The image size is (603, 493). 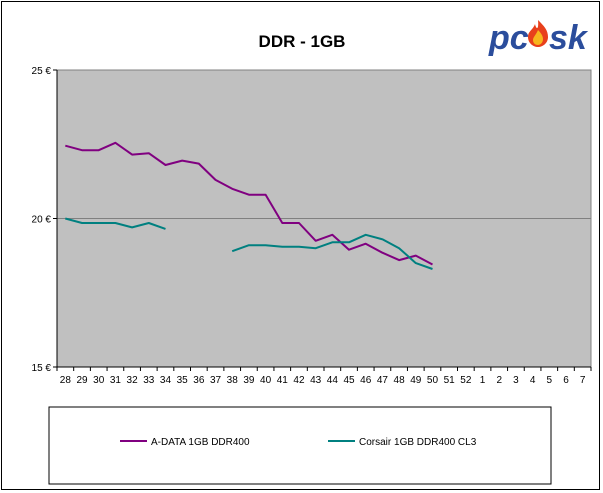 What do you see at coordinates (418, 442) in the screenshot?
I see `legend-label-corsair: Corsair 1GB DDR400 CL3` at bounding box center [418, 442].